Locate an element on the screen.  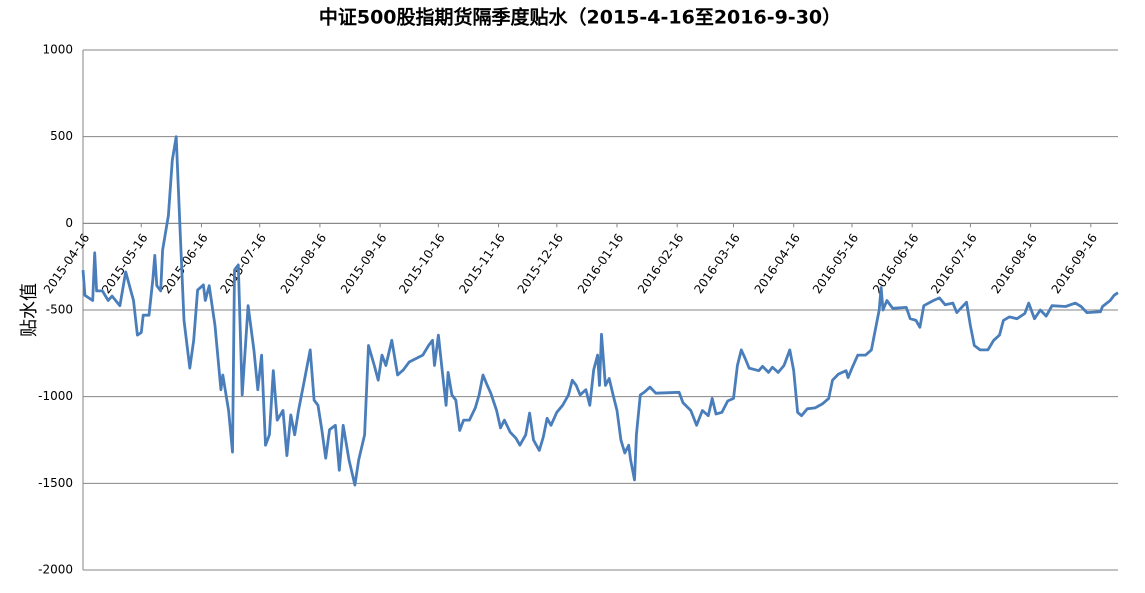
chart-title: 中证500股指期货隔季度贴水（2015-4-16至2016-9-30） is located at coordinates (580, 17).